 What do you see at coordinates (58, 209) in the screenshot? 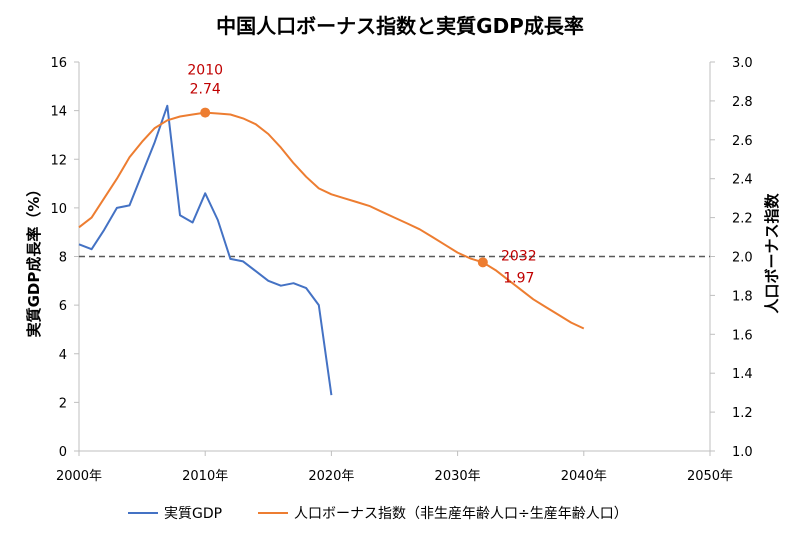
I see `y-left-tick-label: 10` at bounding box center [58, 209].